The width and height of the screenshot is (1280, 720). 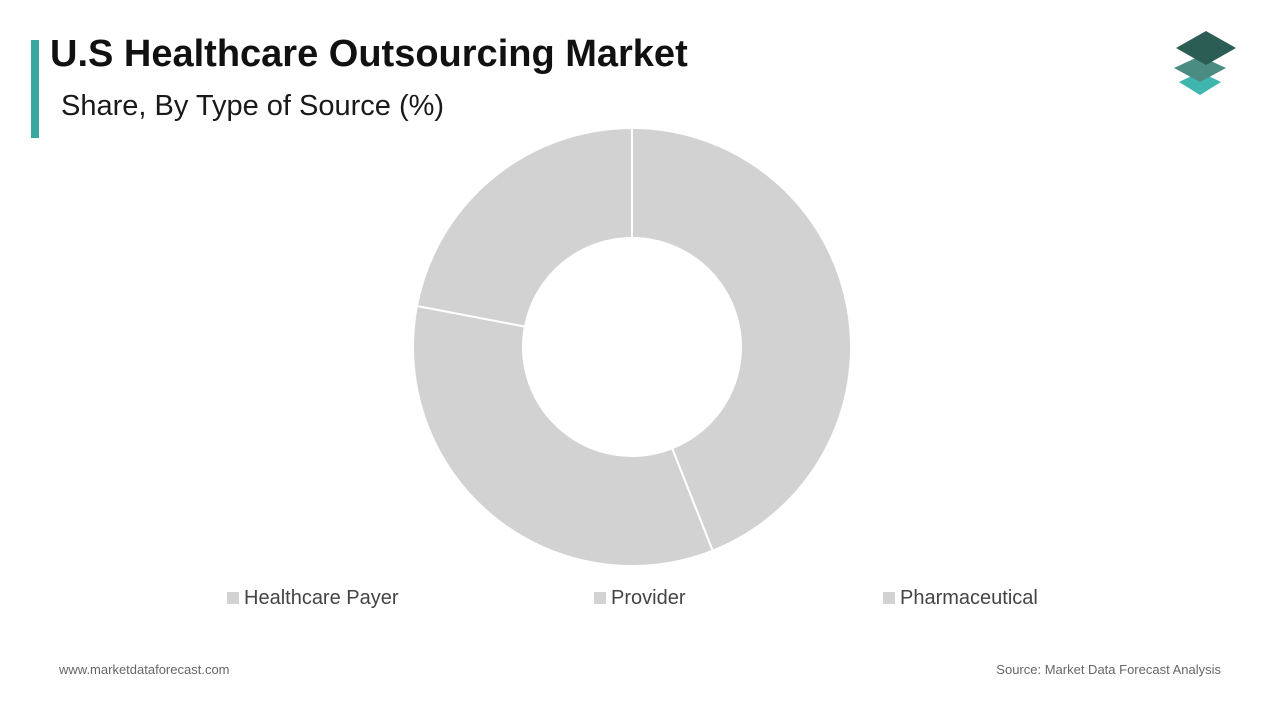 What do you see at coordinates (1206, 48) in the screenshot?
I see `logo-layer-top` at bounding box center [1206, 48].